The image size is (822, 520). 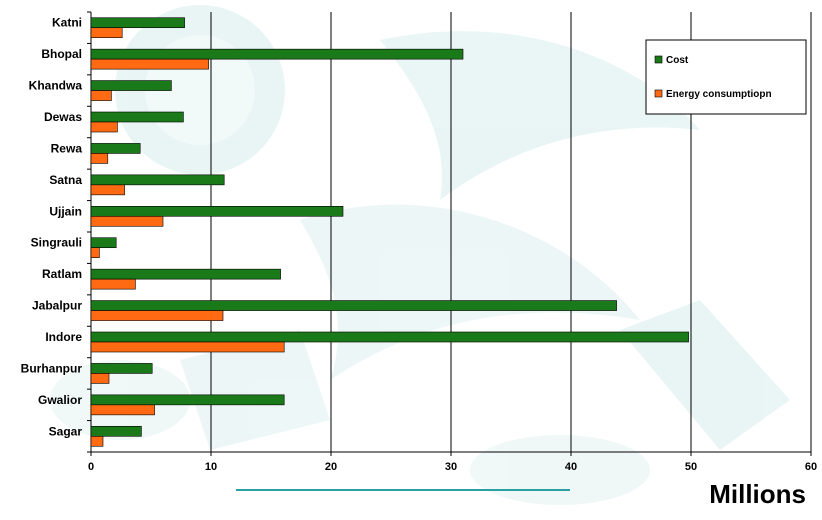 What do you see at coordinates (67, 23) in the screenshot?
I see `category-label-katni: Katni` at bounding box center [67, 23].